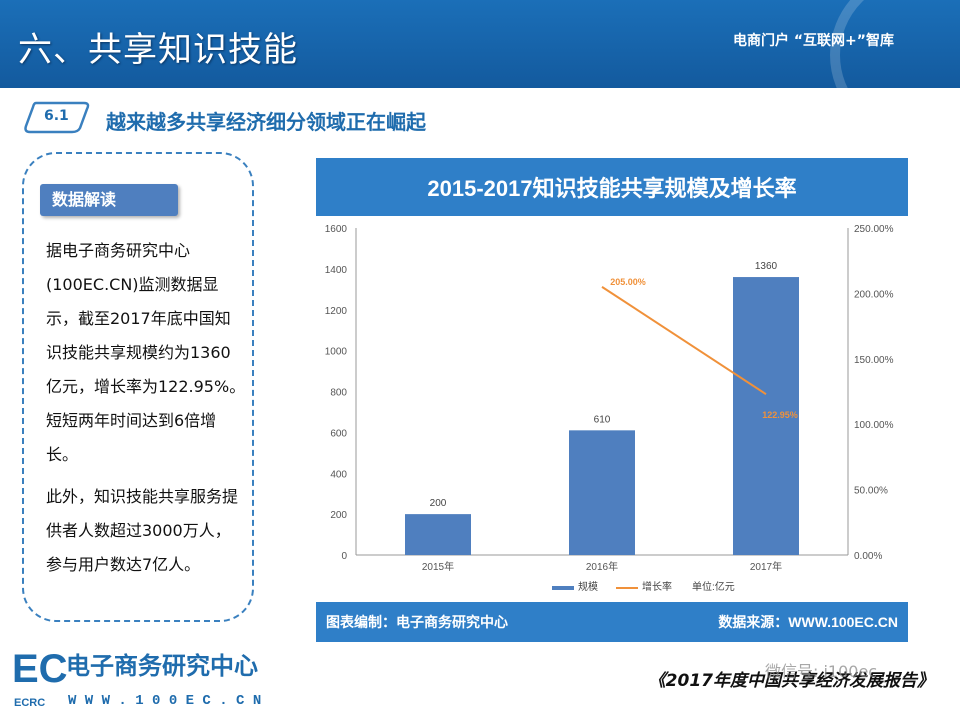  Describe the element at coordinates (563, 588) in the screenshot. I see `legend-swatch-bar` at that location.